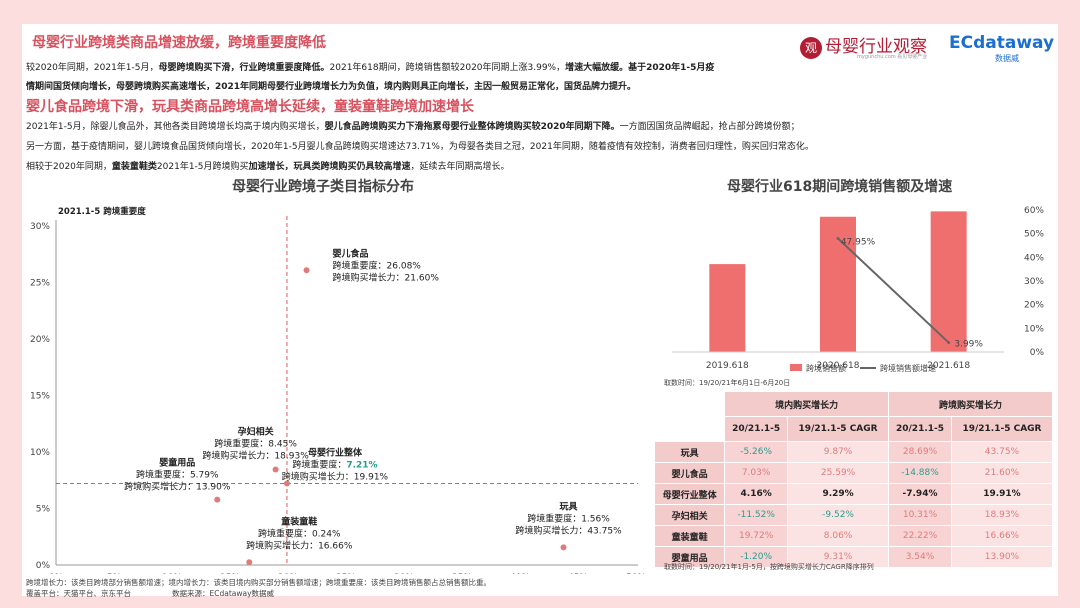 The image size is (1080, 608). Describe the element at coordinates (1002, 429) in the screenshot. I see `table-sub-header: 19/21.1-5 CAGR` at that location.